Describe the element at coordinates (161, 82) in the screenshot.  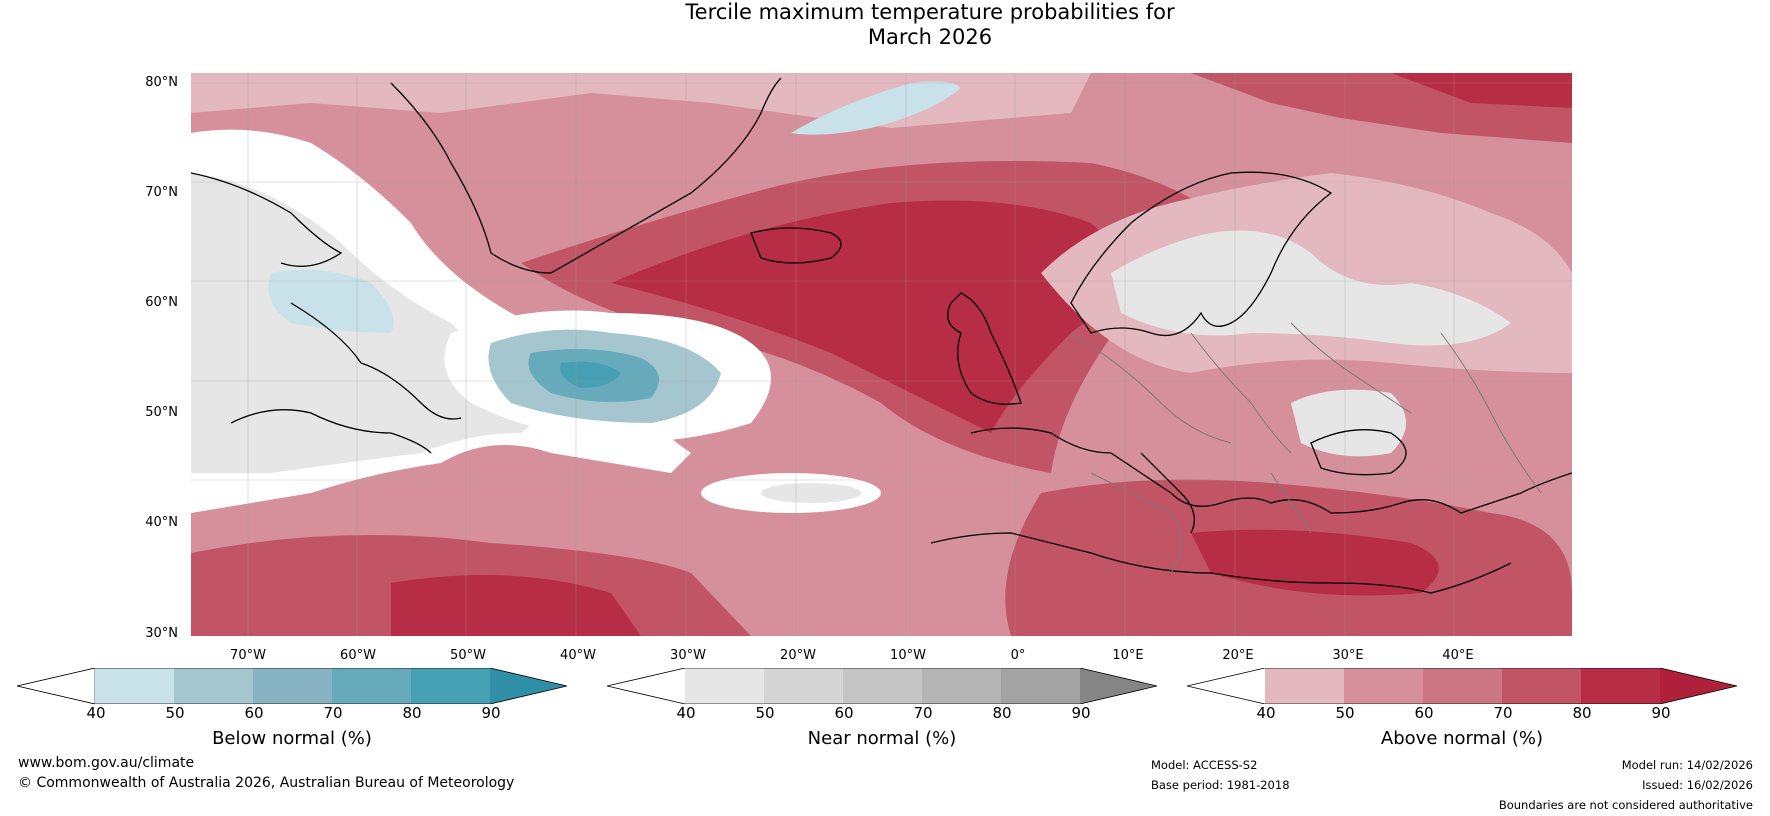
I see `lat-label-80n: 80°N` at that location.